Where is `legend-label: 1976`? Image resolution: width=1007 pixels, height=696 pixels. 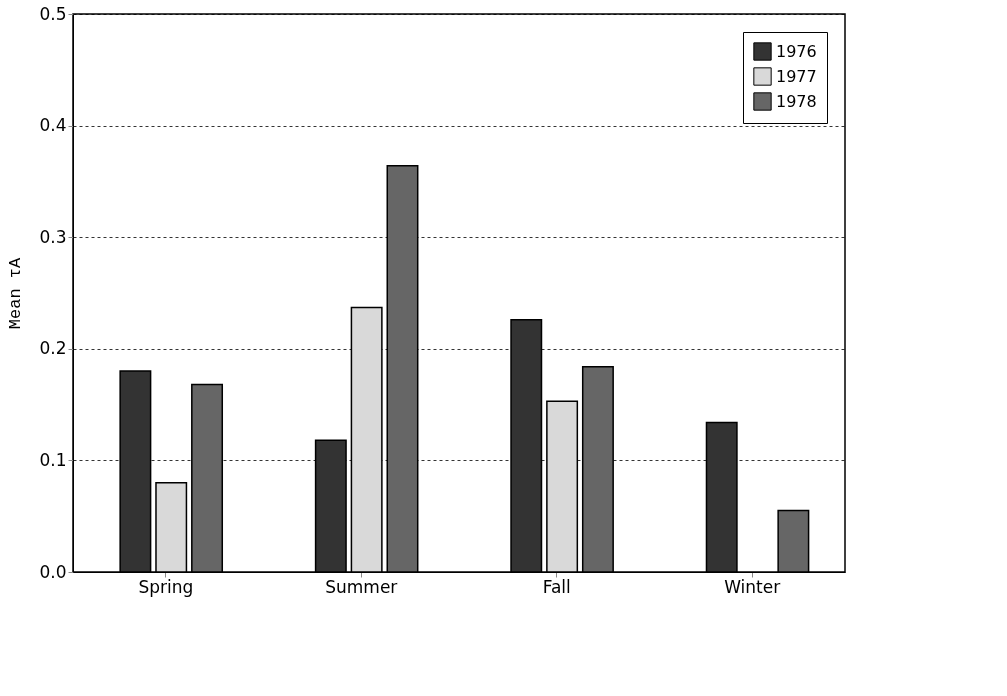 legend-label: 1976 is located at coordinates (796, 51).